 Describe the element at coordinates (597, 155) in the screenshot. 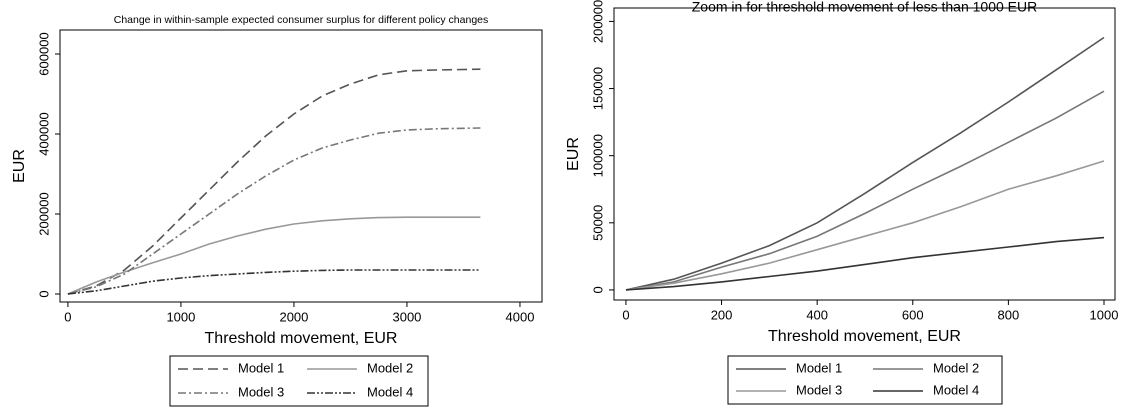

I see `y-tick-label: 100000` at that location.